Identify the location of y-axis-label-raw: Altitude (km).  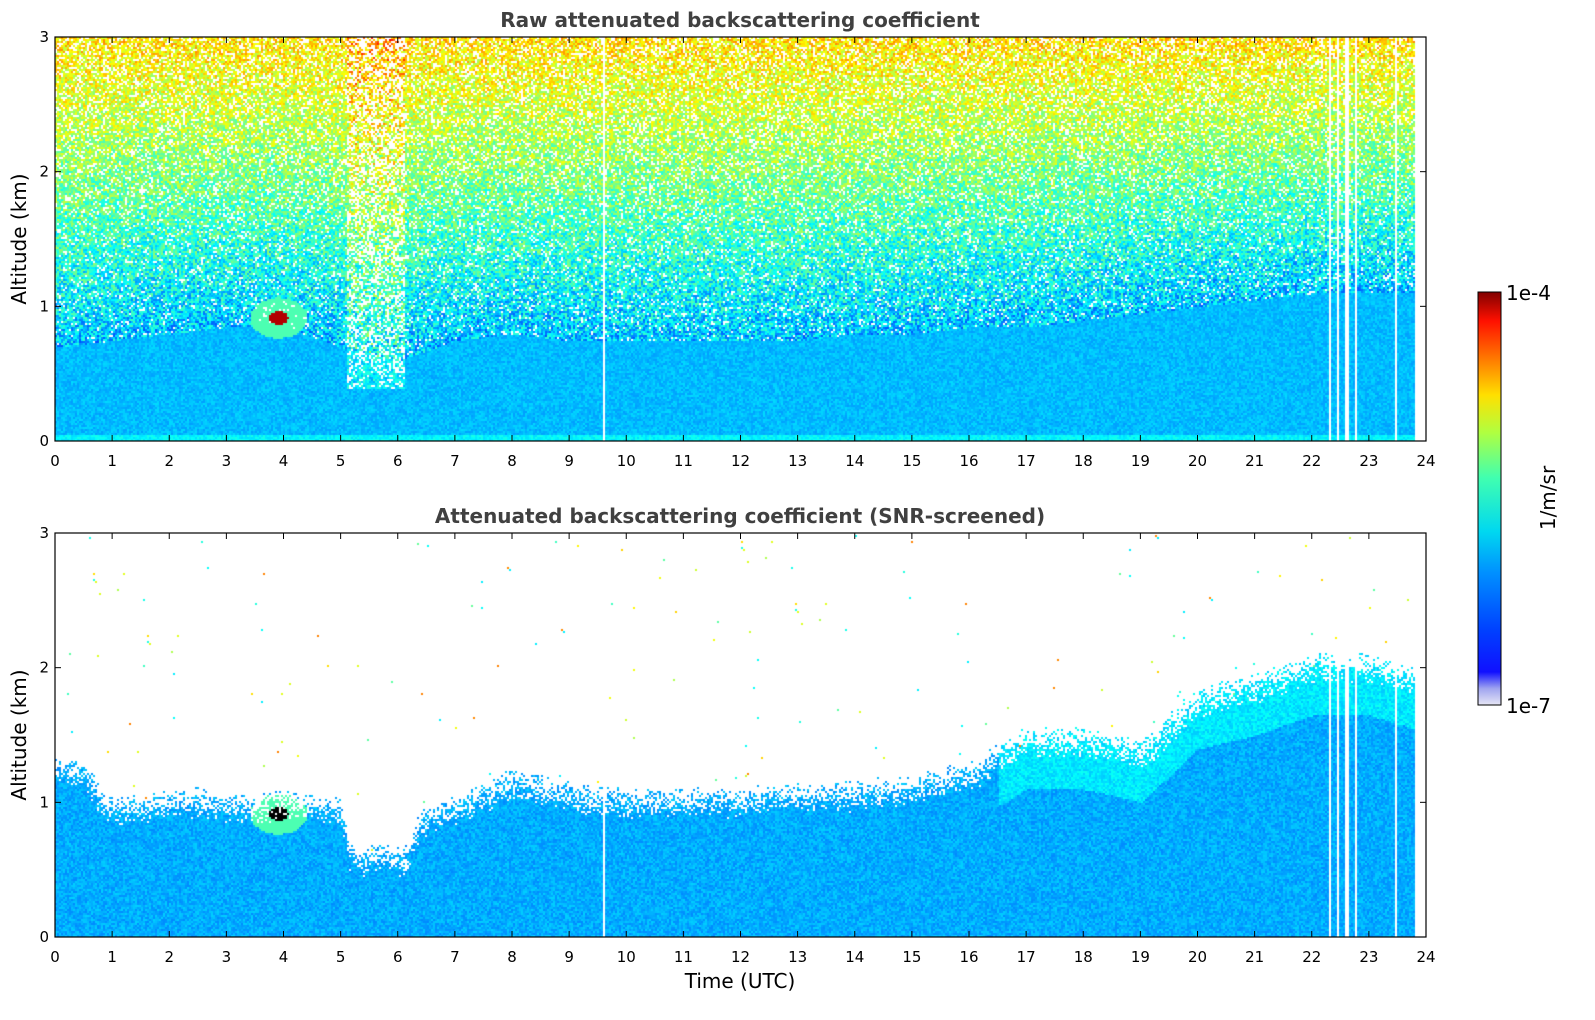
(19, 238).